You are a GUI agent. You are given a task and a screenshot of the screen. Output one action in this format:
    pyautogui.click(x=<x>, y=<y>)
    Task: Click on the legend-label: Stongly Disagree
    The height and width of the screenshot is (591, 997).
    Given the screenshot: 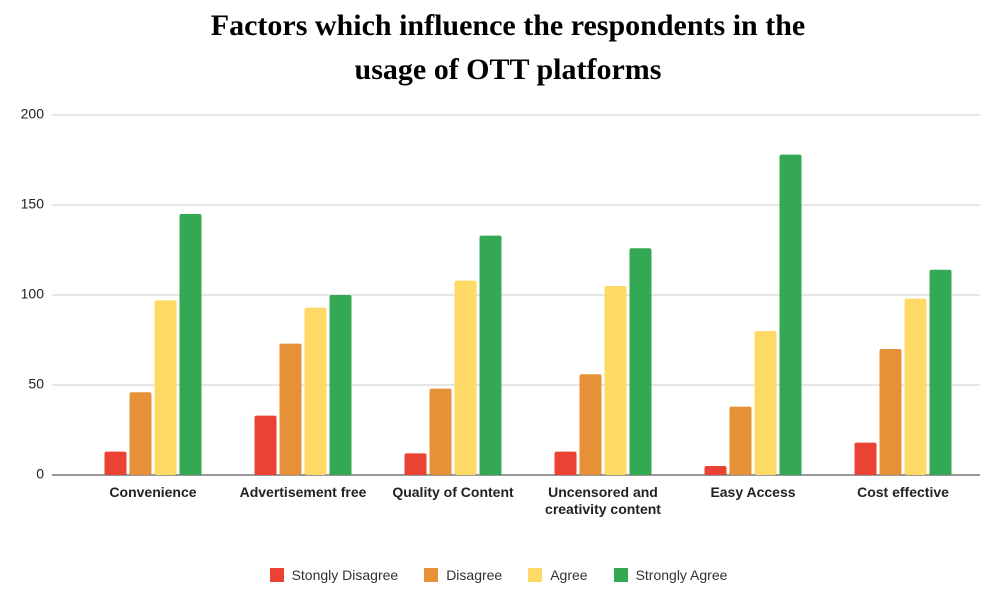 What is the action you would take?
    pyautogui.click(x=345, y=575)
    